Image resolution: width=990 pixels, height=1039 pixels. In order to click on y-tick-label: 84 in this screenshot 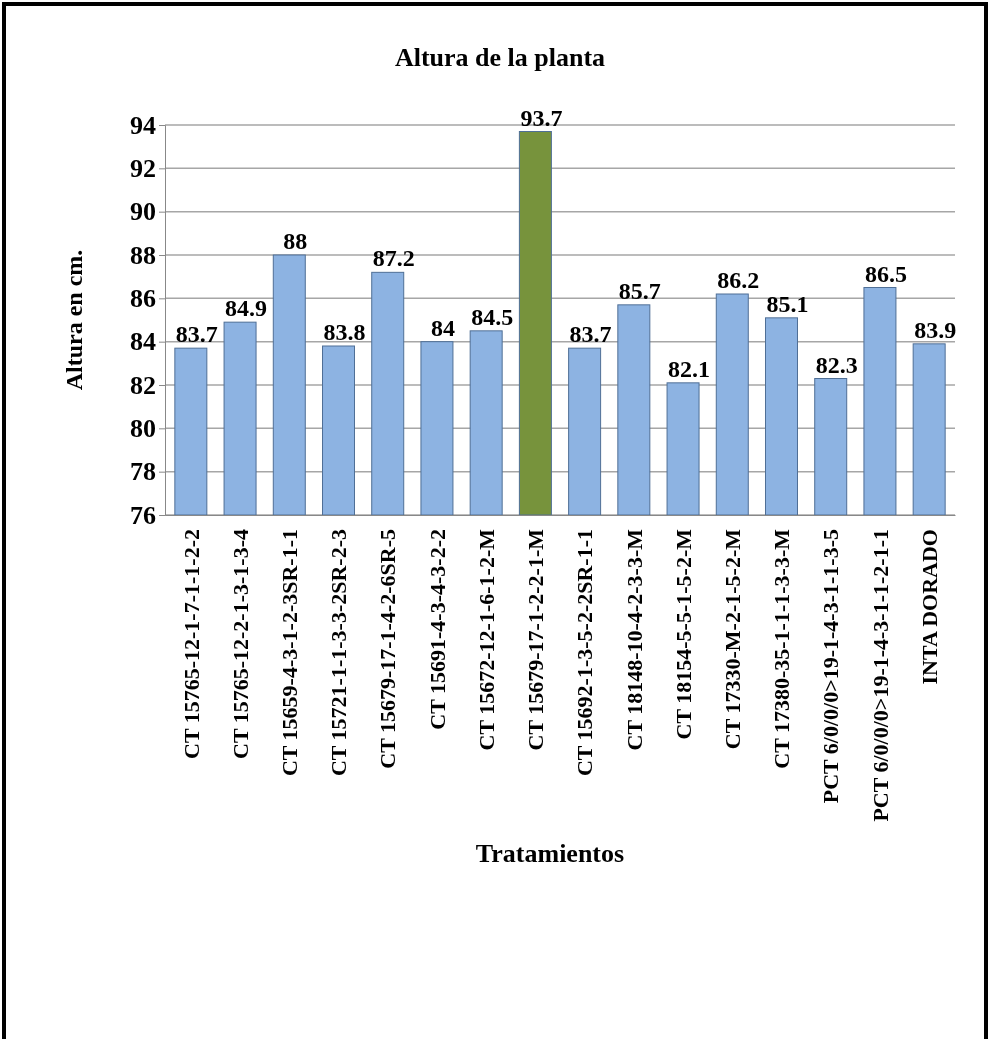, I will do `click(143, 342)`.